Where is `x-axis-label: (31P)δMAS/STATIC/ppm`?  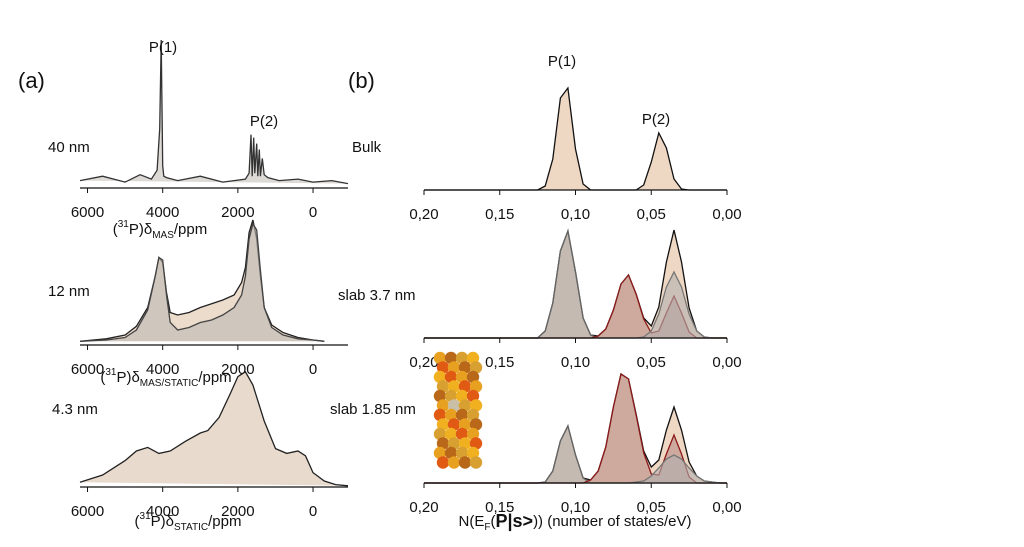 x-axis-label: (31P)δMAS/STATIC/ppm is located at coordinates (165, 378).